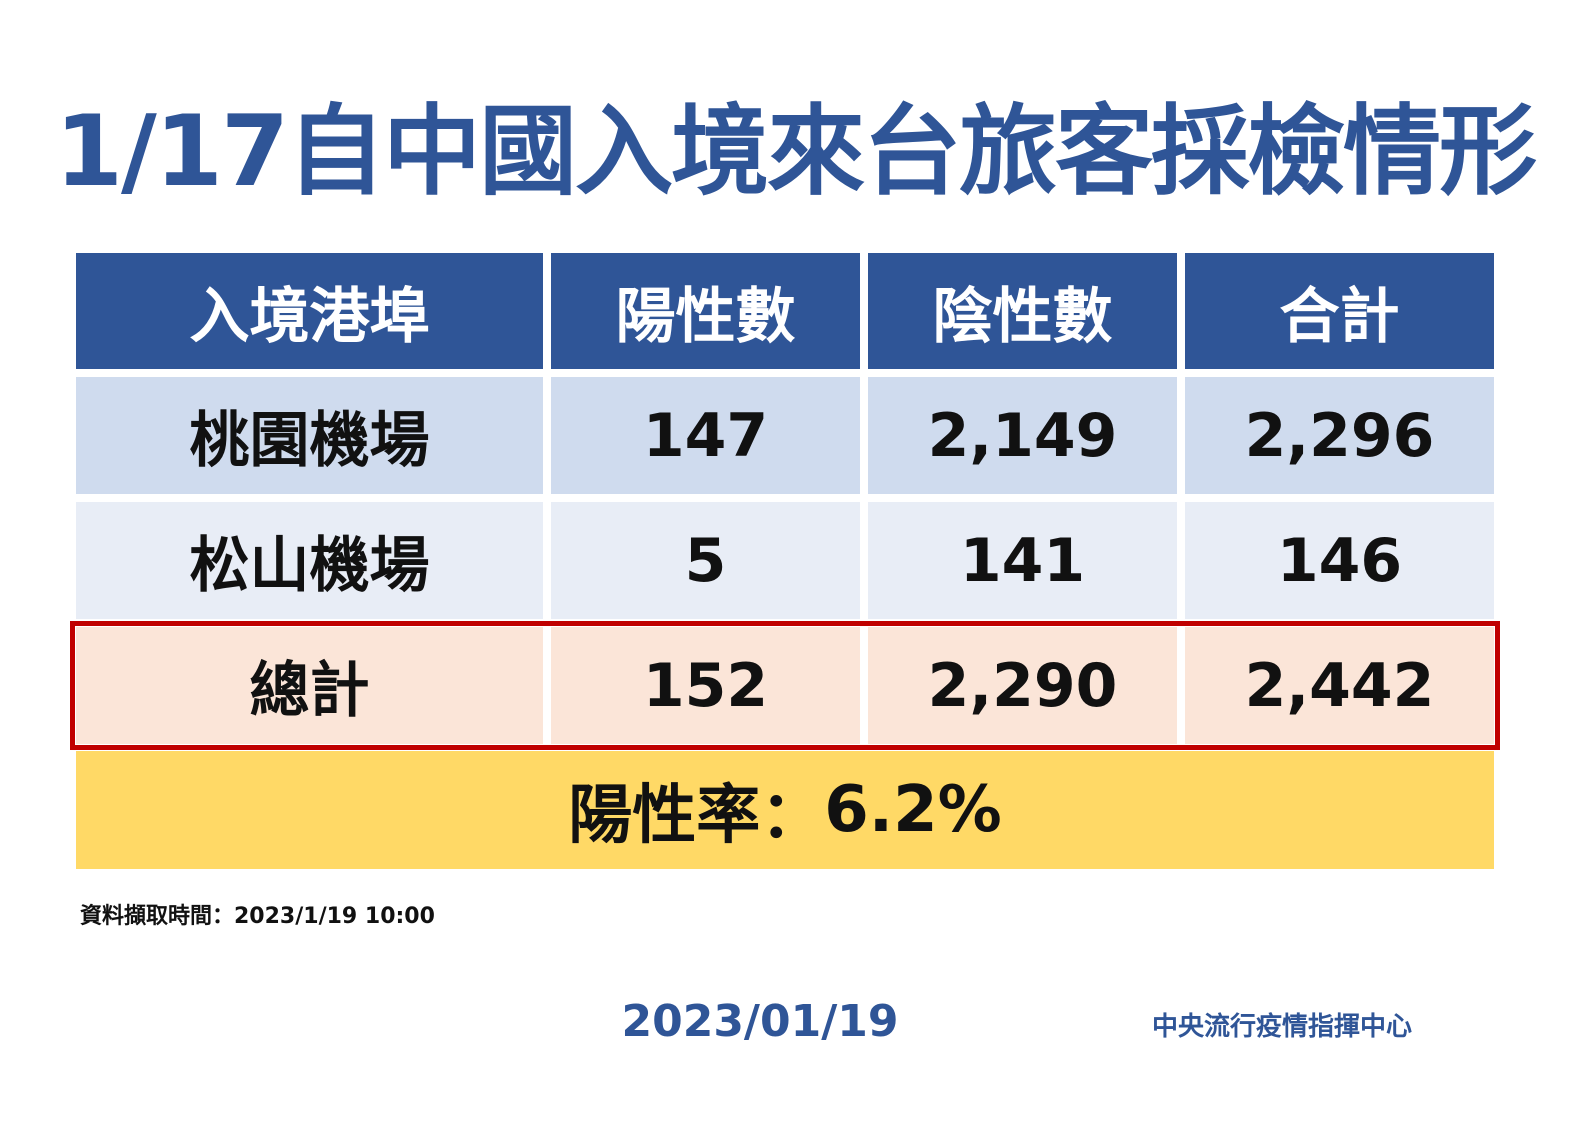 This screenshot has width=1587, height=1123. Describe the element at coordinates (309, 560) in the screenshot. I see `port-name: 松山機場` at that location.